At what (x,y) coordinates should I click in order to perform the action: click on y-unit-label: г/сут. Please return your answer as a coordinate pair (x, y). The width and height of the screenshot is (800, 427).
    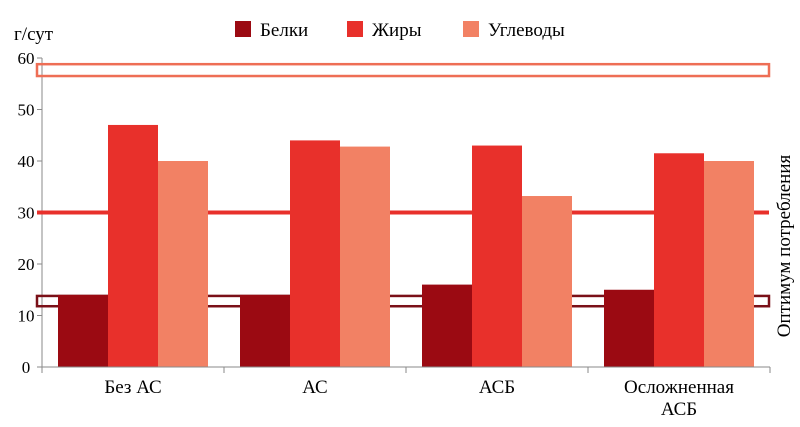
    Looking at the image, I should click on (34, 34).